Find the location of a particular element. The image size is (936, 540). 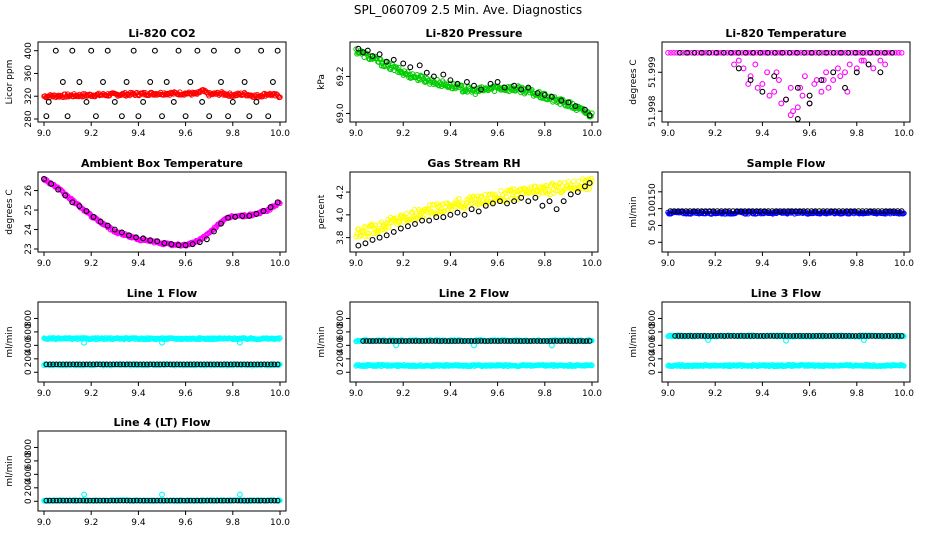

line4-x-tick-label: 9.2 is located at coordinates (91, 523).